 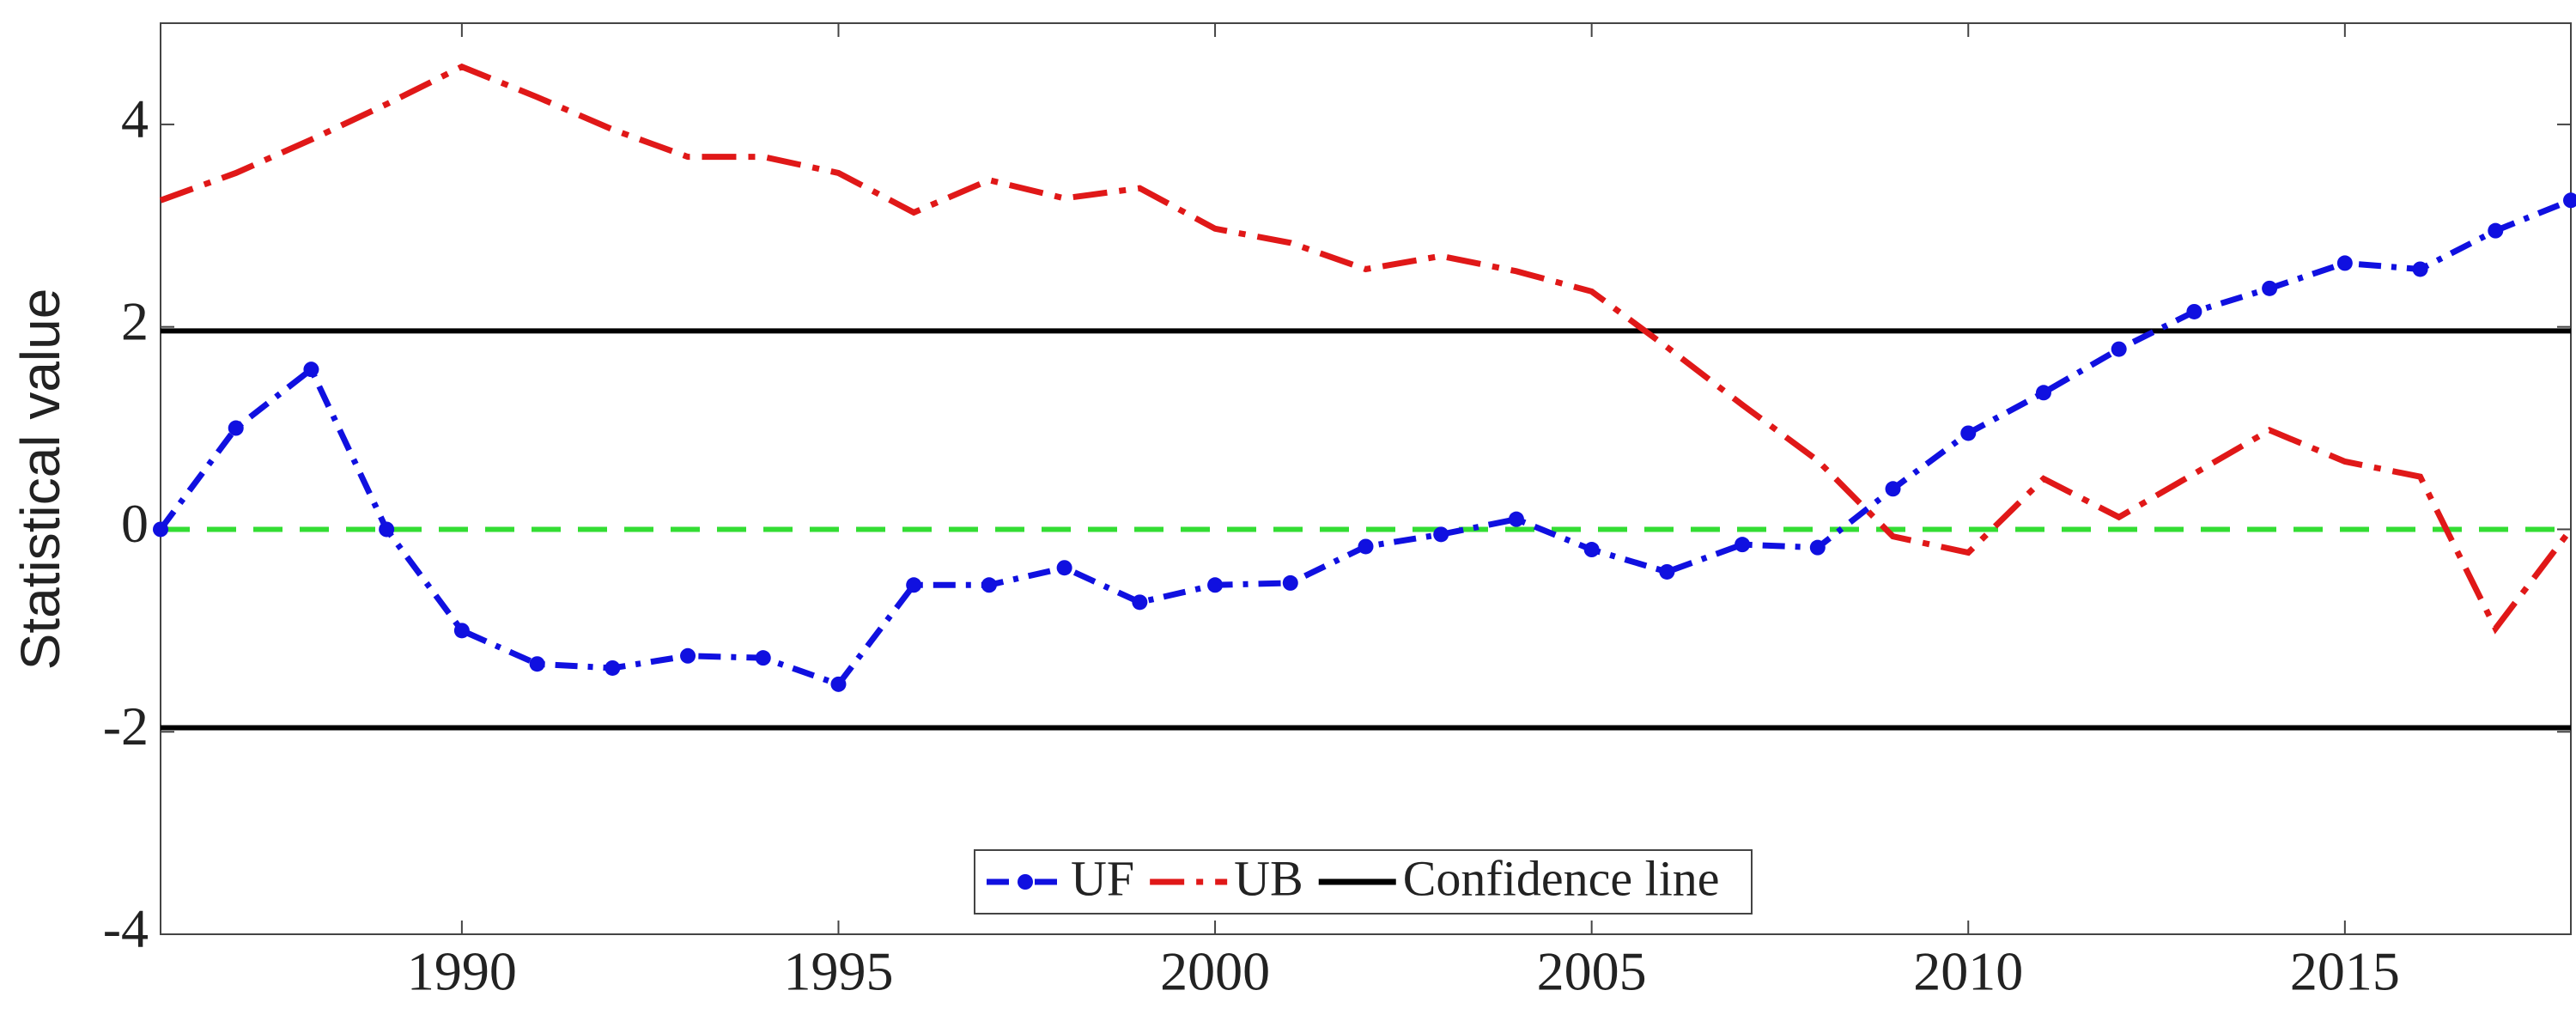 What do you see at coordinates (1215, 971) in the screenshot?
I see `x-tick-label: 2000` at bounding box center [1215, 971].